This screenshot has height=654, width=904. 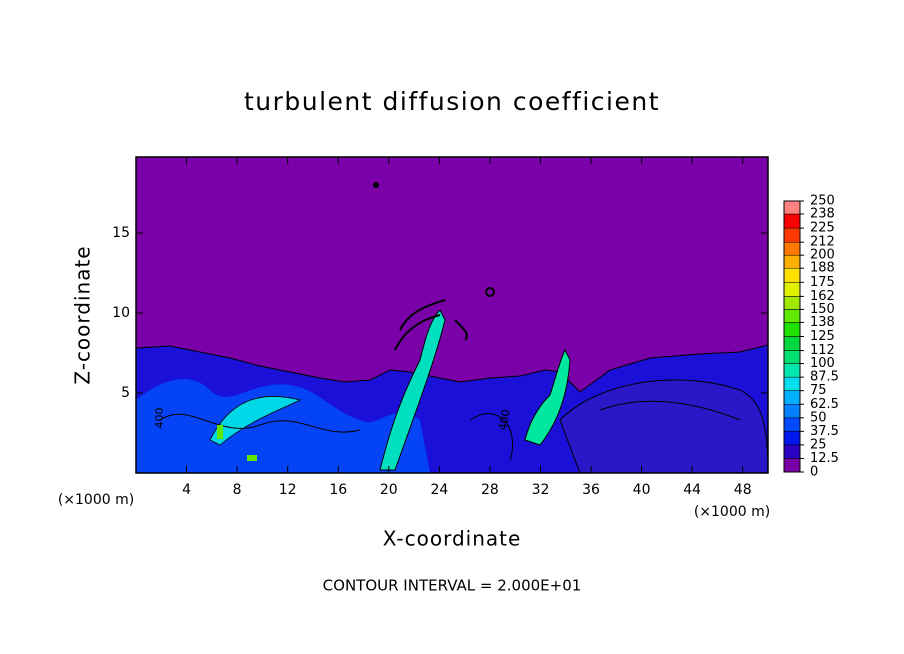 I want to click on x-tick-label: 32, so click(x=541, y=490).